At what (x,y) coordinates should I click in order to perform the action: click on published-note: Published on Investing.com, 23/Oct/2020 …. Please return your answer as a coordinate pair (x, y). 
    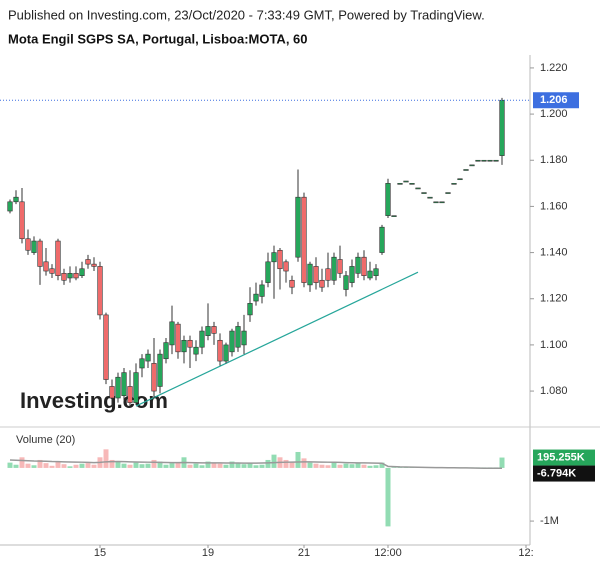
    Looking at the image, I should click on (246, 14).